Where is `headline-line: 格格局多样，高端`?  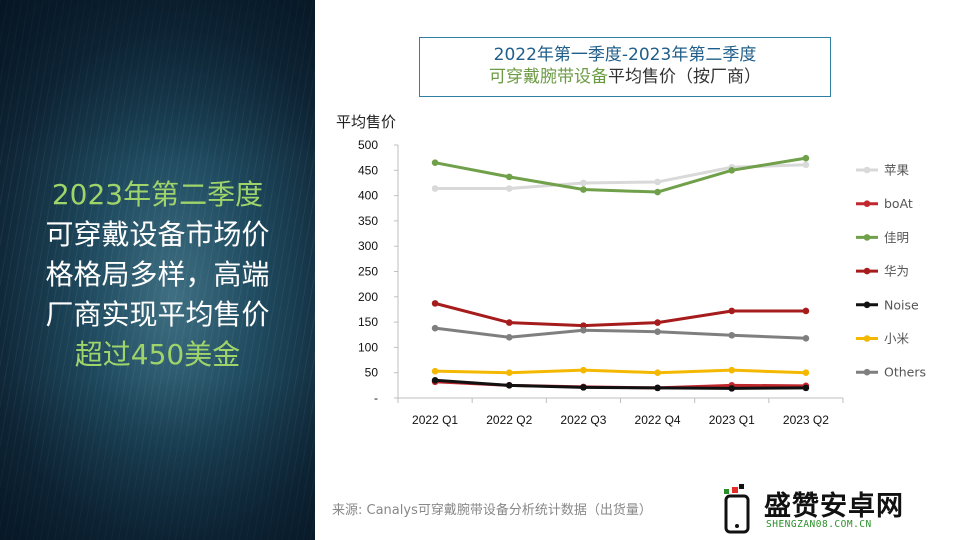 headline-line: 格格局多样，高端 is located at coordinates (157, 274).